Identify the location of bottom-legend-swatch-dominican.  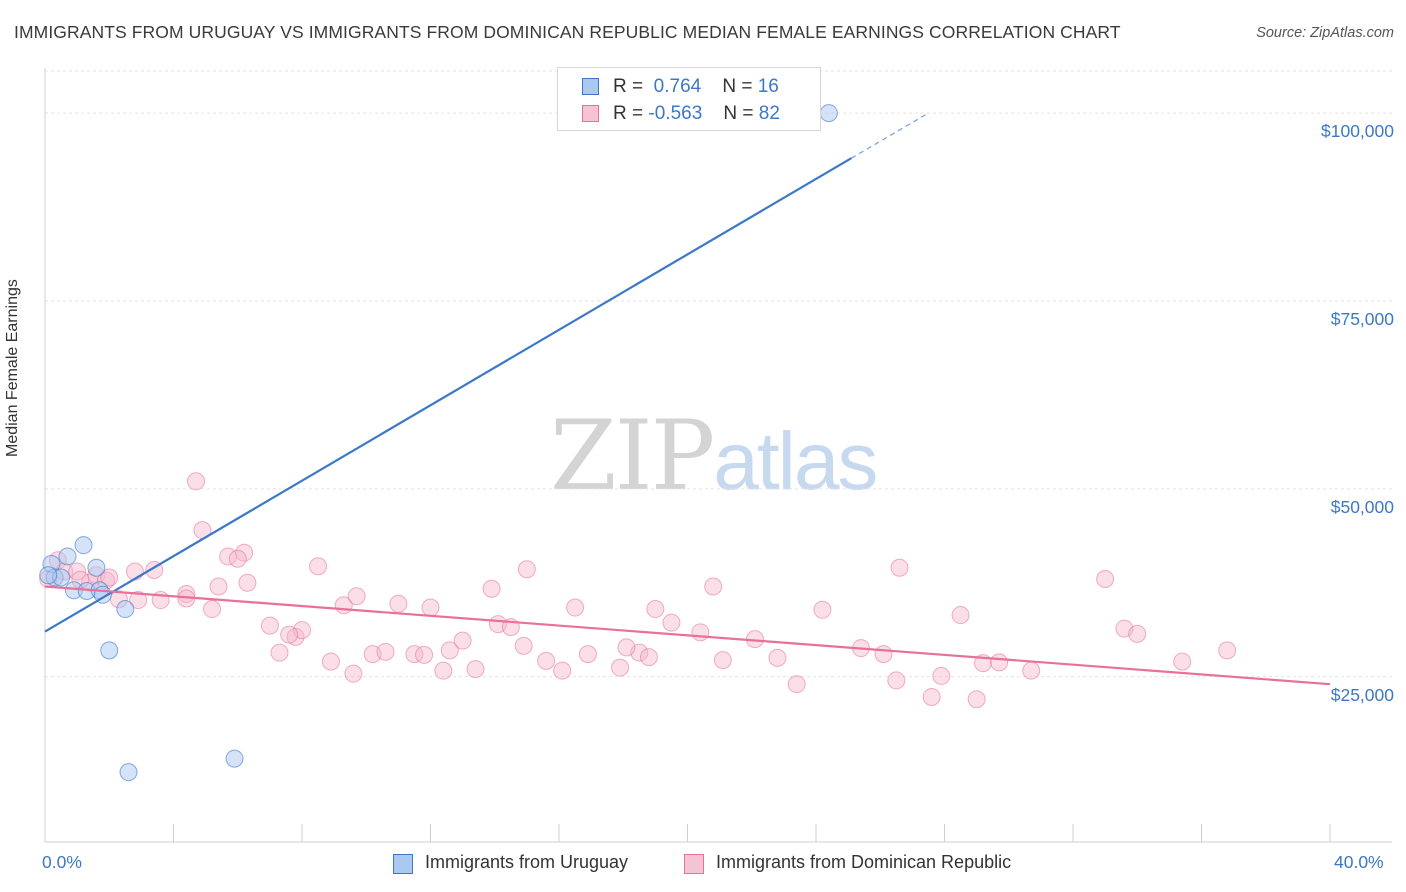
(694, 864).